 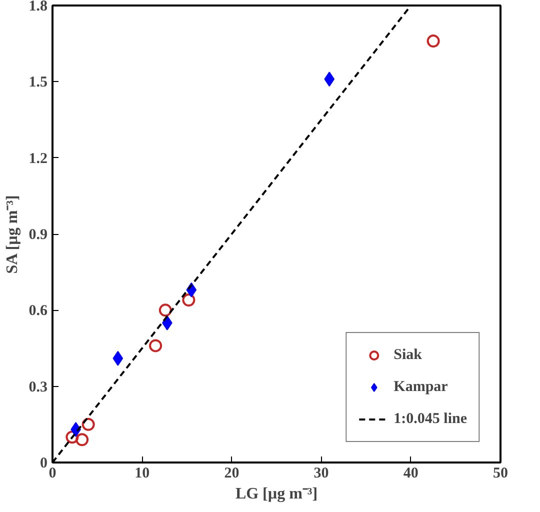 I want to click on y-tick-label: 1.5, so click(x=38, y=82).